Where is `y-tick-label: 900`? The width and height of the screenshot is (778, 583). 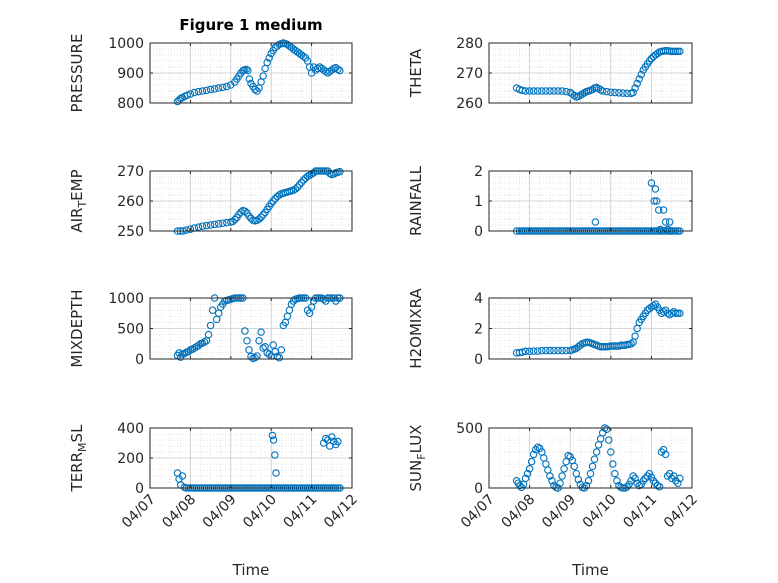
y-tick-label: 900 is located at coordinates (130, 74).